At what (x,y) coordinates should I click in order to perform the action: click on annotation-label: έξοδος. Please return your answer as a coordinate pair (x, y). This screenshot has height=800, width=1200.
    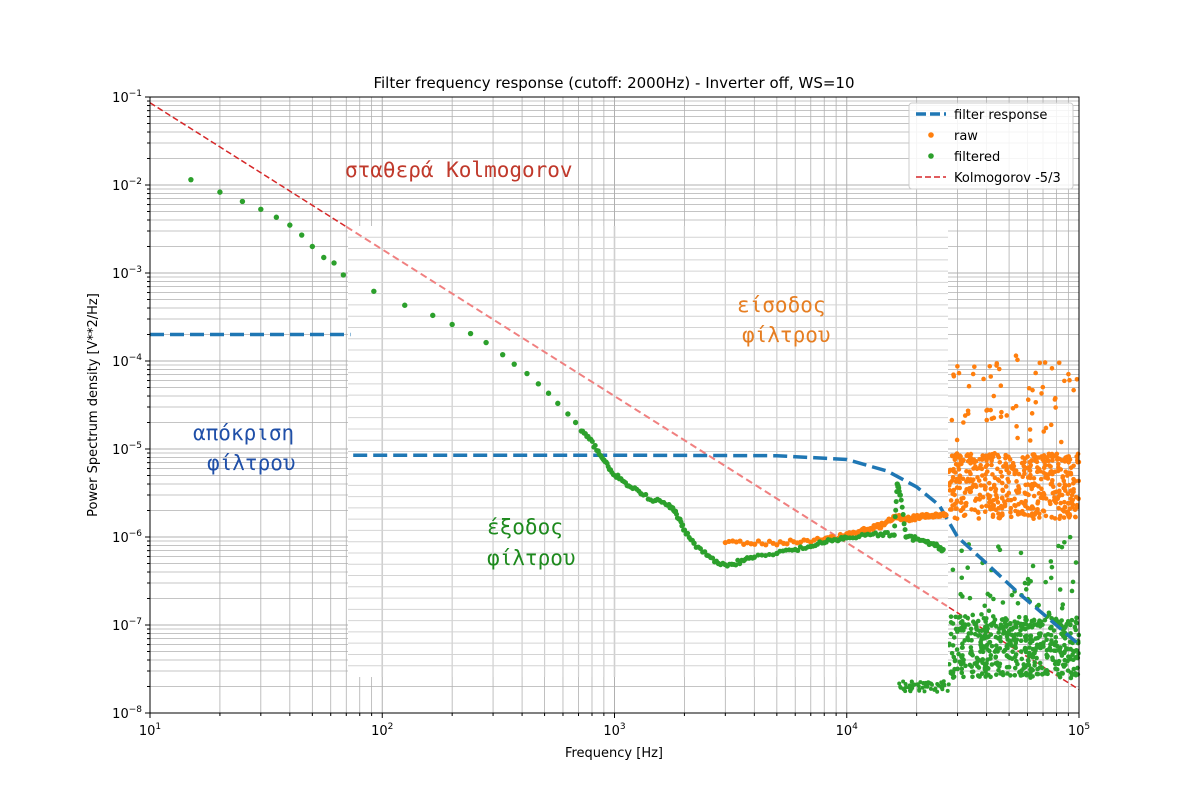
    Looking at the image, I should click on (525, 527).